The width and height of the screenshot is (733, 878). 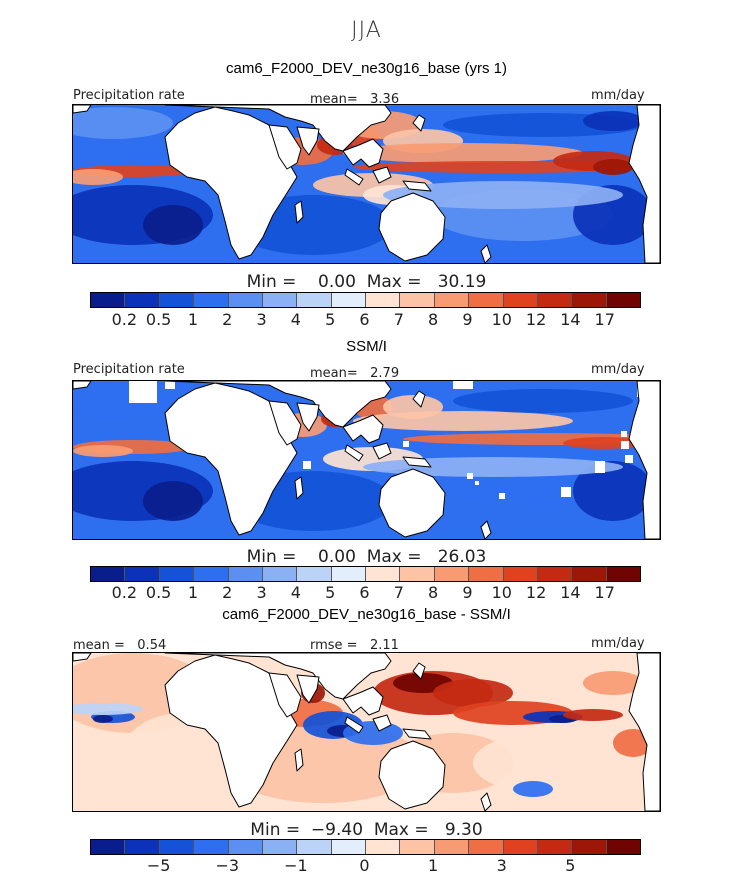 I want to click on panel-2-title: SSM/I, so click(x=366, y=346).